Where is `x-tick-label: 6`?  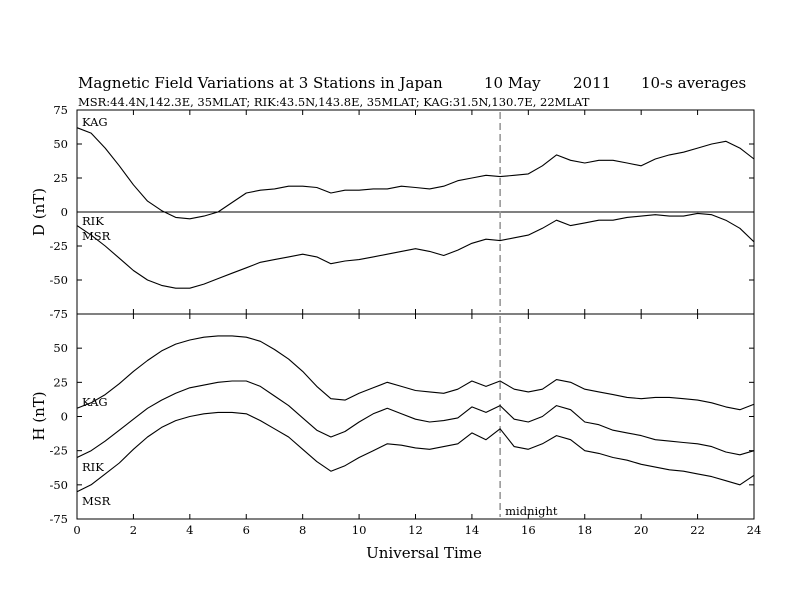 x-tick-label: 6 is located at coordinates (246, 530).